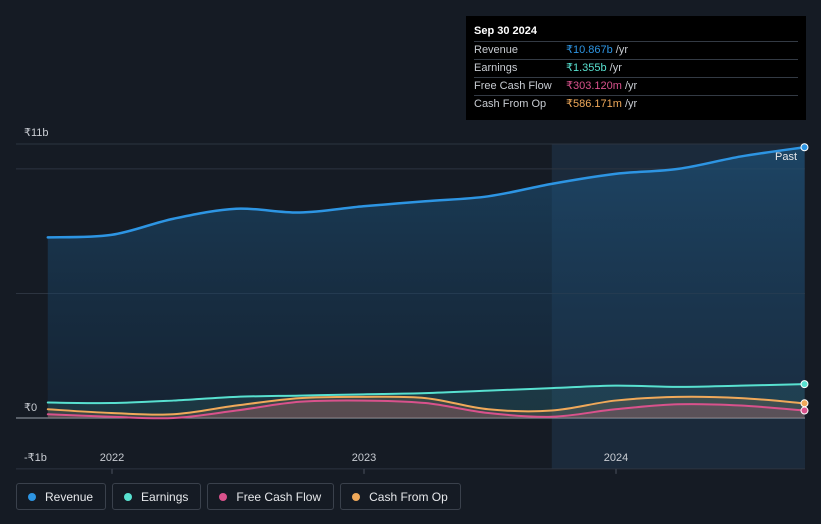 This screenshot has width=821, height=524. Describe the element at coordinates (496, 68) in the screenshot. I see `tooltip-label: Earnings` at that location.